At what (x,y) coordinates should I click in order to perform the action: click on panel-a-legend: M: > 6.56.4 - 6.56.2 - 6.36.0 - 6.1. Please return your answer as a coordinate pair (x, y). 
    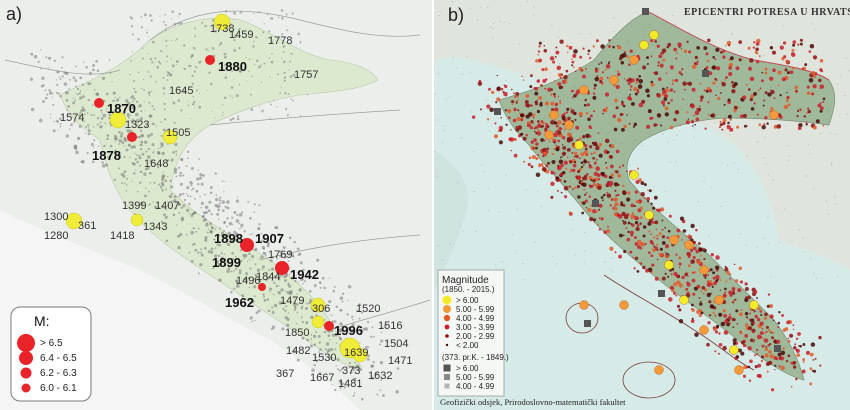
    Looking at the image, I should click on (51, 354).